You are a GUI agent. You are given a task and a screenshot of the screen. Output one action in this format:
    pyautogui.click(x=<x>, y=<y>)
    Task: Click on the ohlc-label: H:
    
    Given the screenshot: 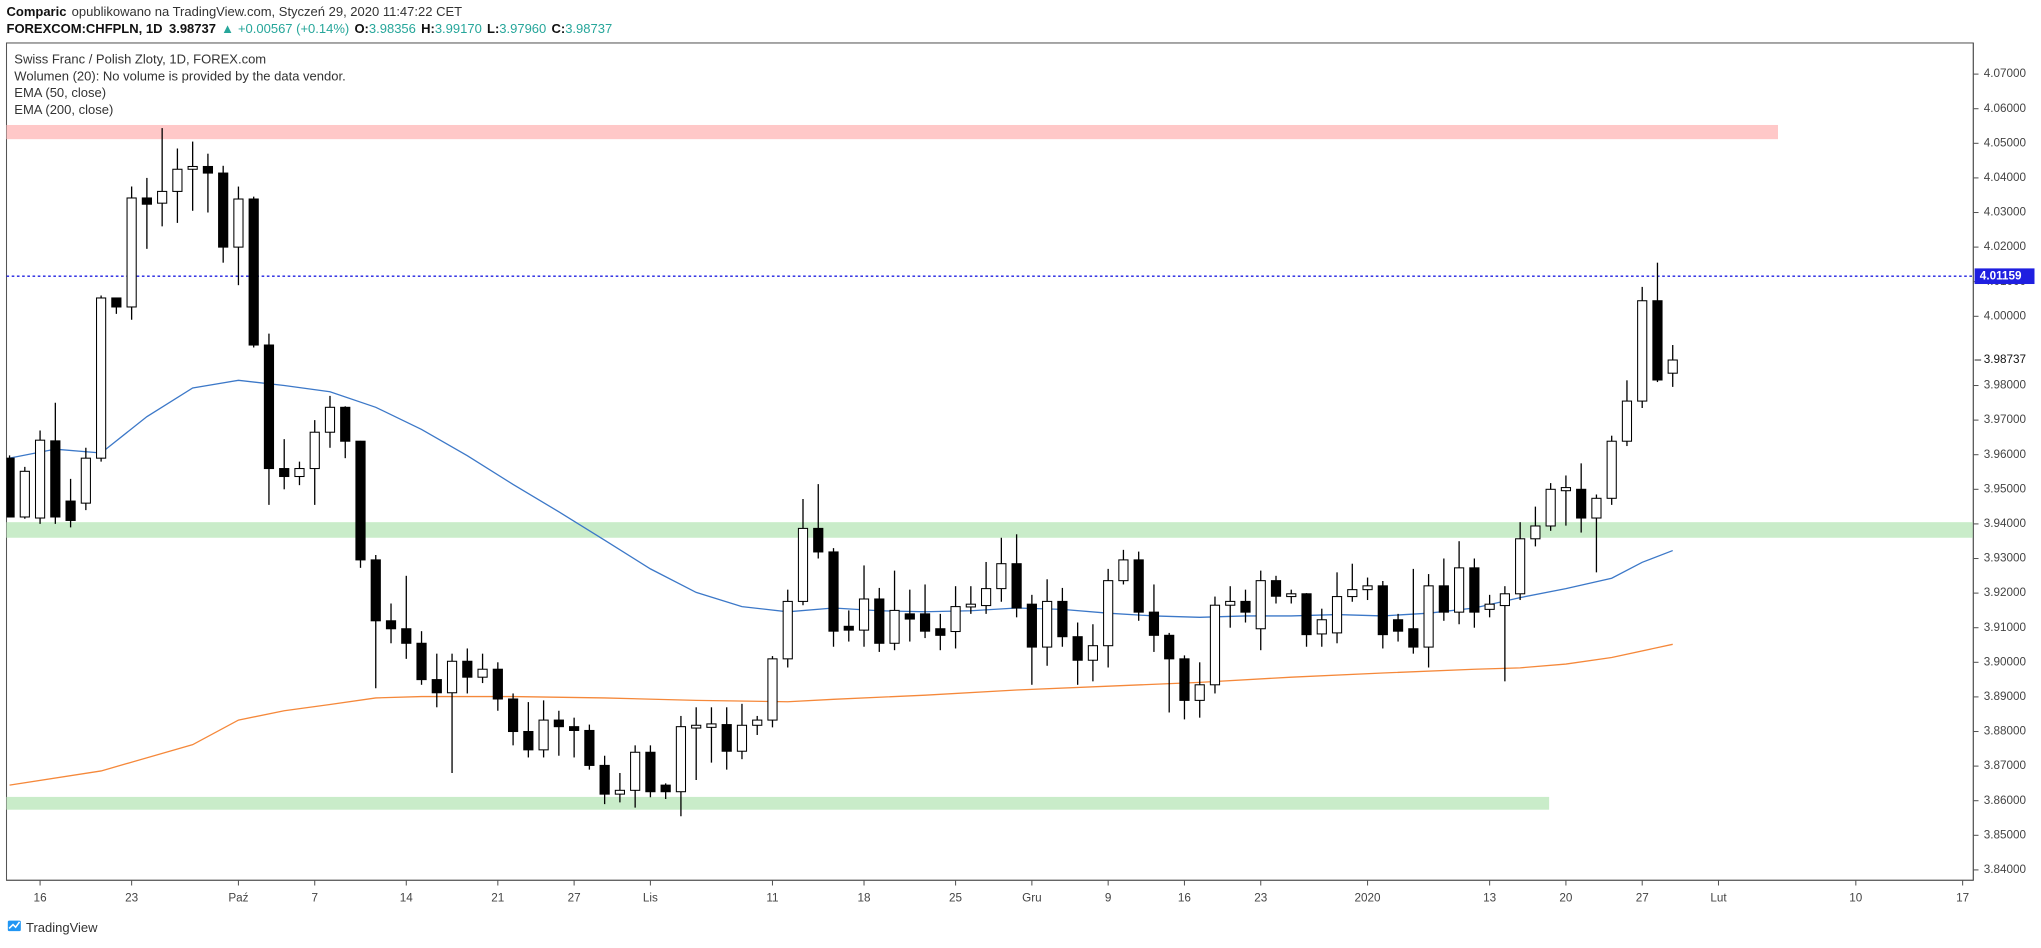 What is the action you would take?
    pyautogui.click(x=428, y=28)
    